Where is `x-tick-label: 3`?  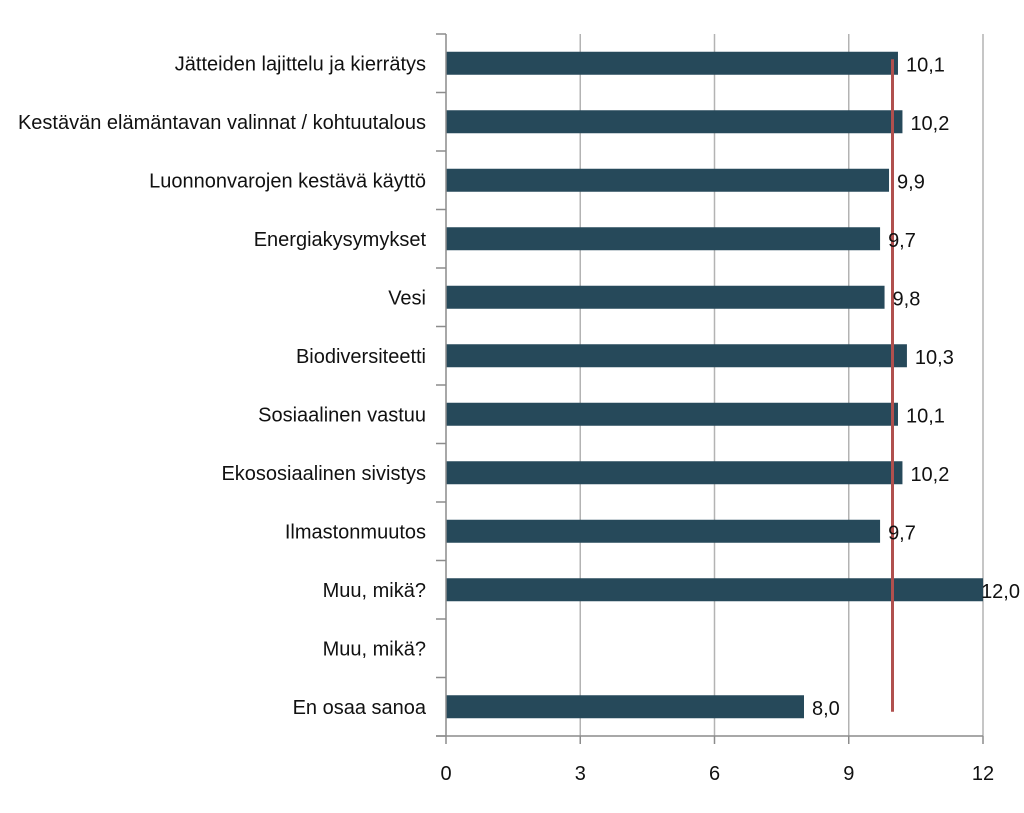
x-tick-label: 3 is located at coordinates (580, 774).